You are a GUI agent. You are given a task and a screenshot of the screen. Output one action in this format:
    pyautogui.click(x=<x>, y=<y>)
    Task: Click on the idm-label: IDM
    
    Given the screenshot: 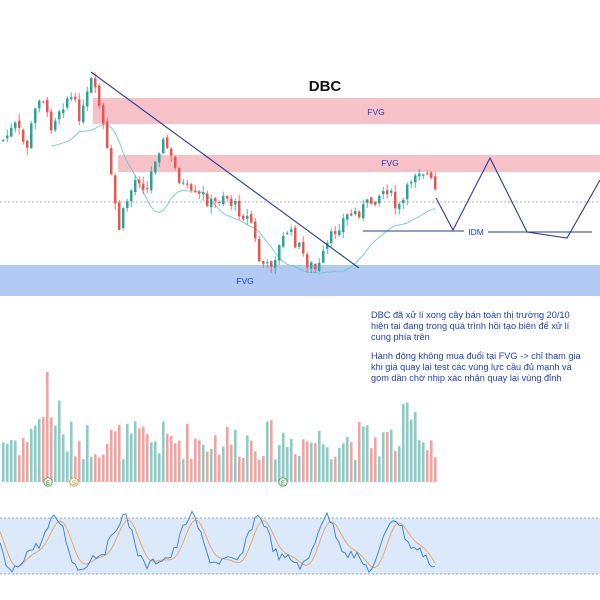 What is the action you would take?
    pyautogui.click(x=476, y=232)
    